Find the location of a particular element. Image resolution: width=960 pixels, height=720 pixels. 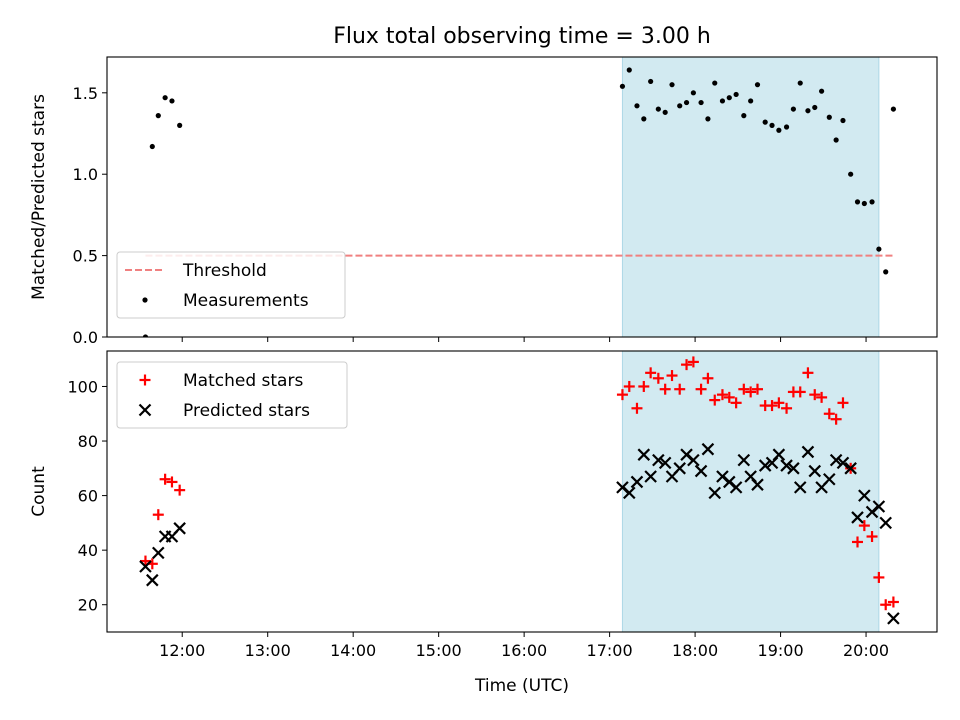

predicted-point-16-b is located at coordinates (693, 460).